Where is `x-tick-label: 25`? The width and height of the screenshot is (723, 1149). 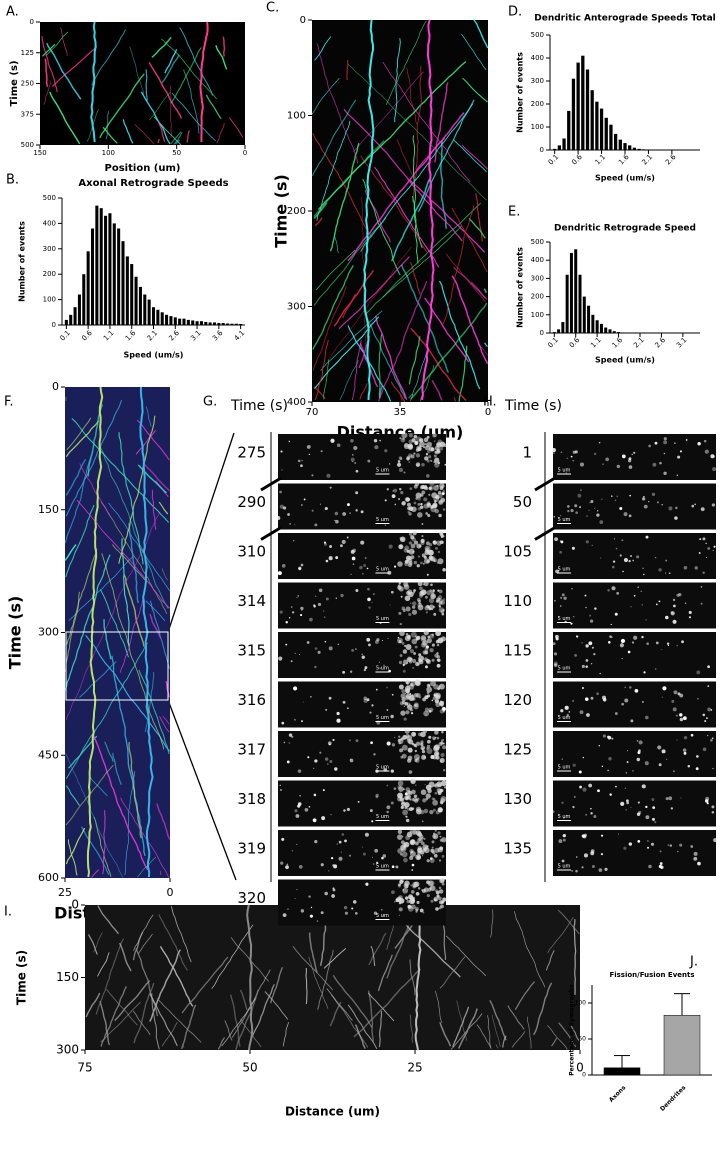
x-tick-label: 25 is located at coordinates (65, 892).